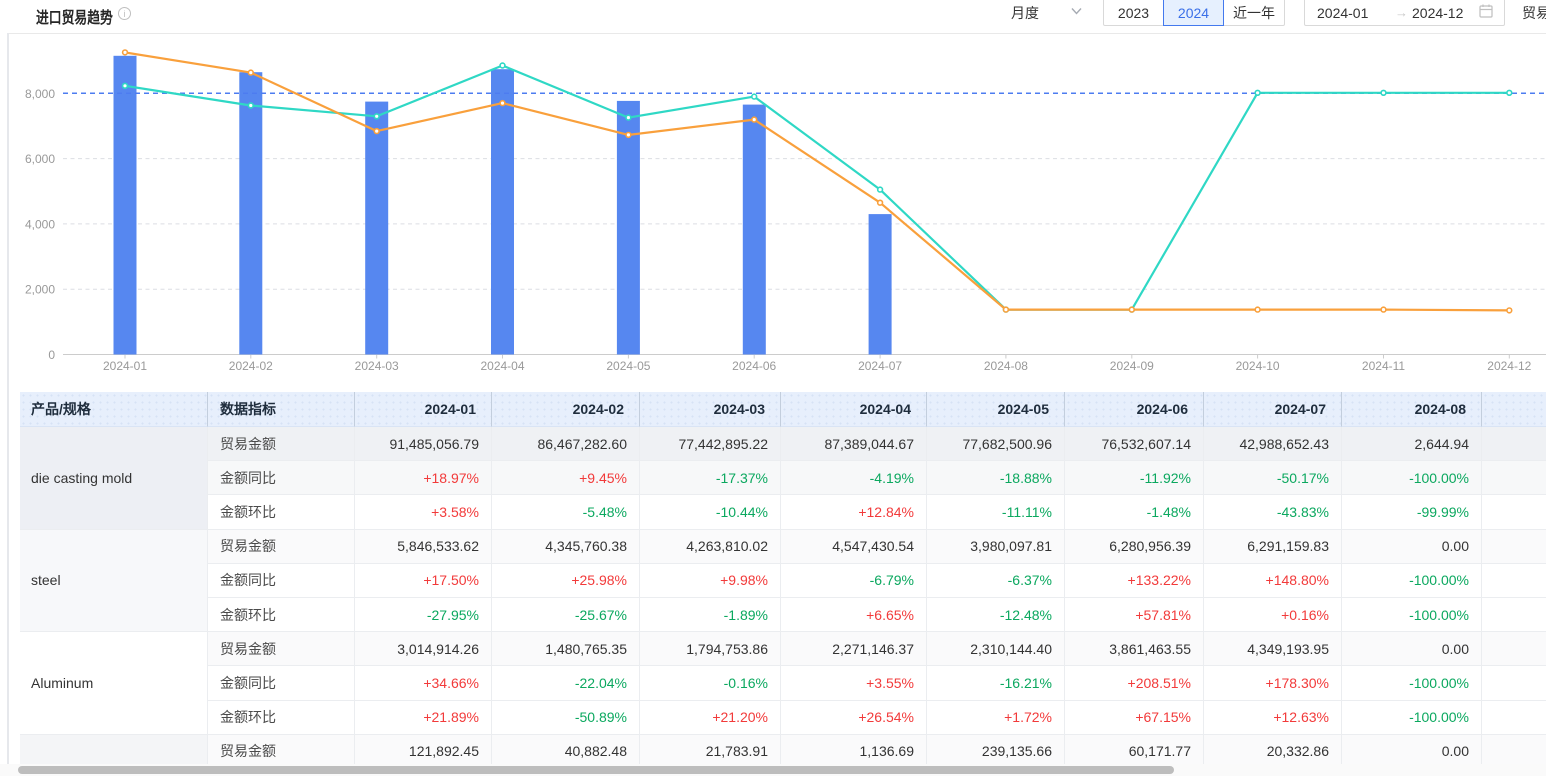 This screenshot has width=1546, height=776. What do you see at coordinates (51, 355) in the screenshot?
I see `svg-text: 0` at bounding box center [51, 355].